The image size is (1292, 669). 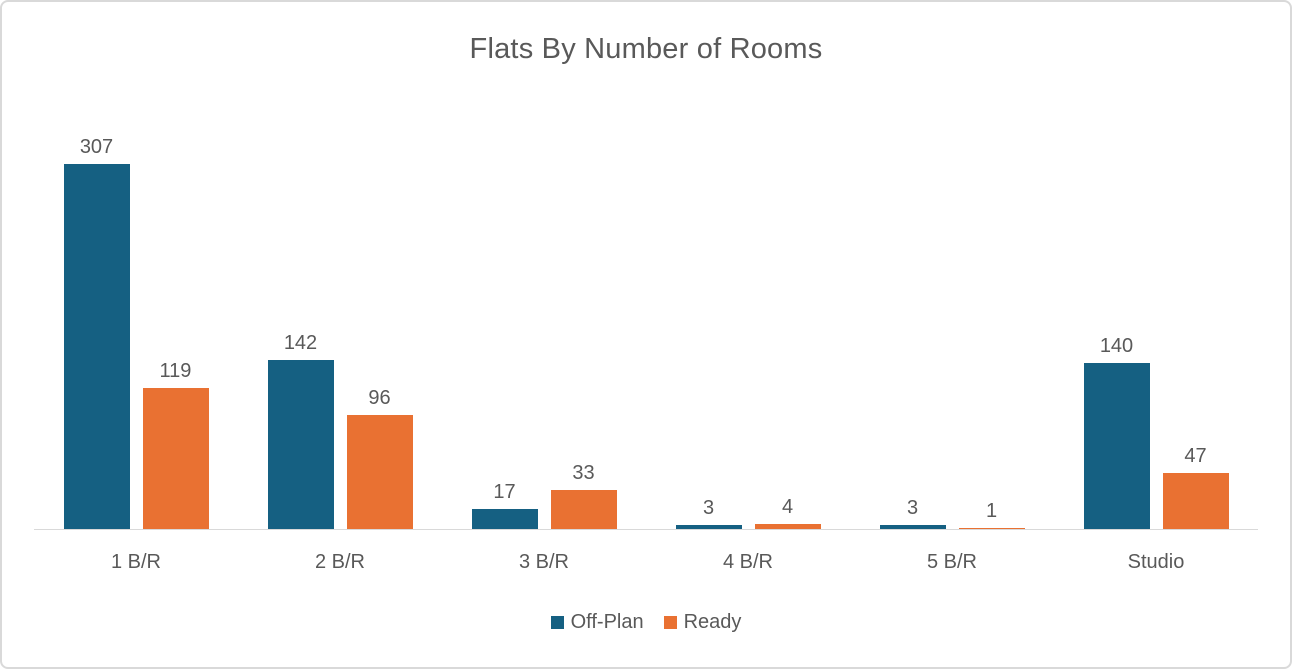 I want to click on legend-label: Off-Plan, so click(x=607, y=622).